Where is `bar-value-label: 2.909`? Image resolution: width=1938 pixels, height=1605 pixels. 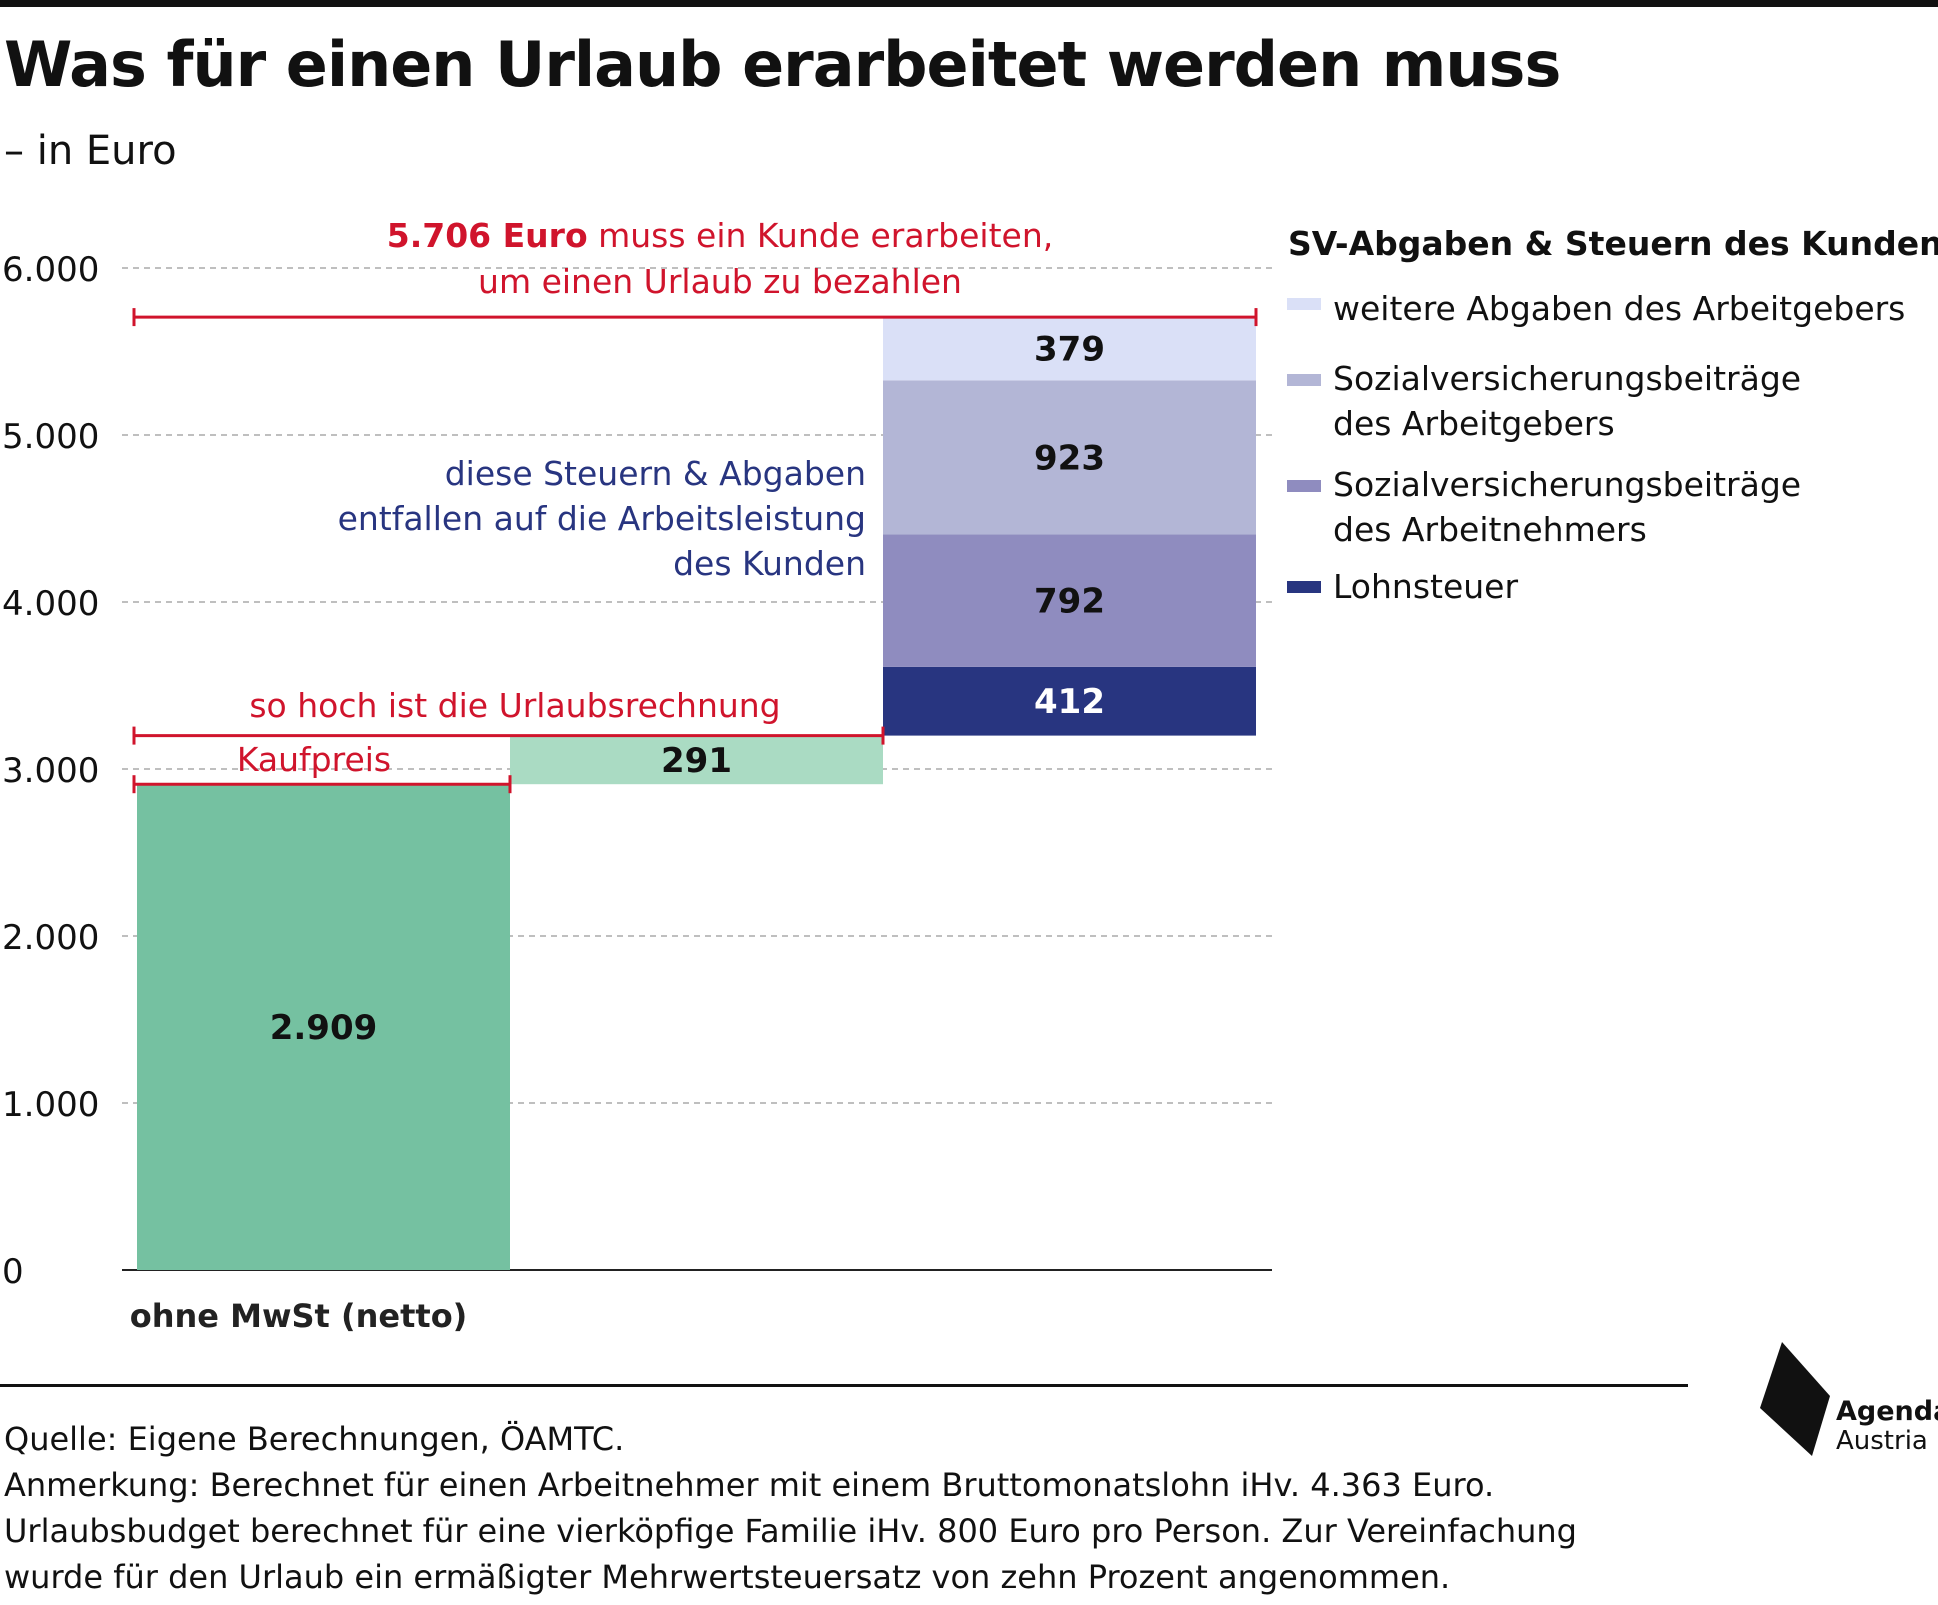 bar-value-label: 2.909 is located at coordinates (324, 1028).